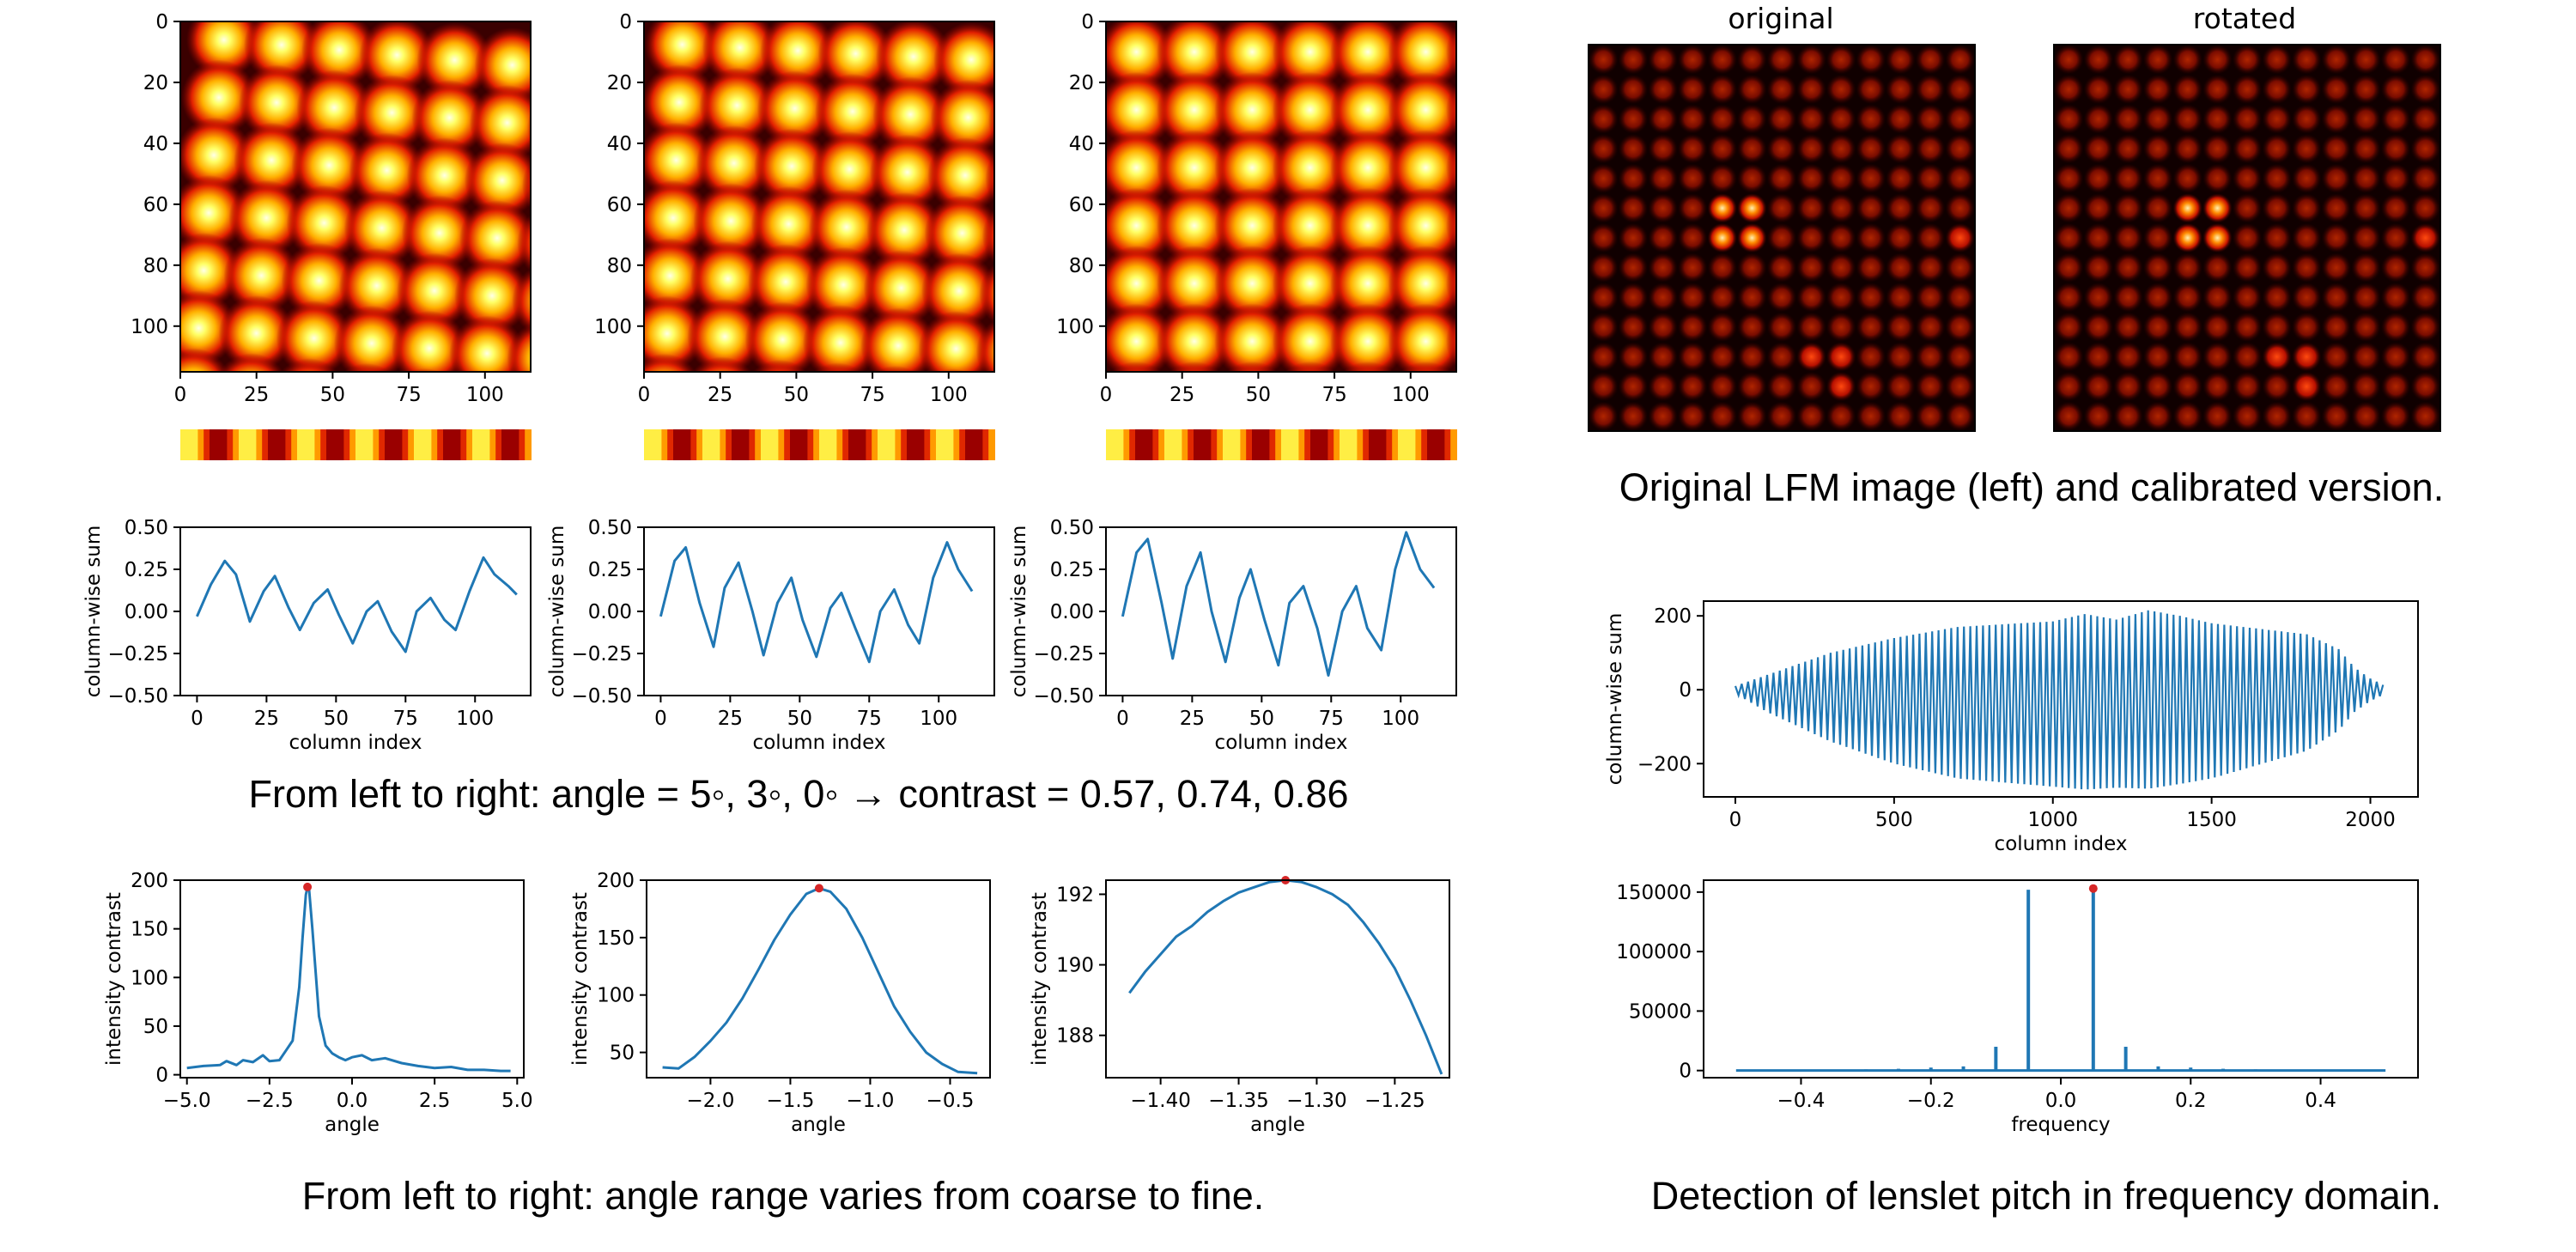 This screenshot has width=2576, height=1252. I want to click on y-tick-label: 0.50, so click(1072, 528).